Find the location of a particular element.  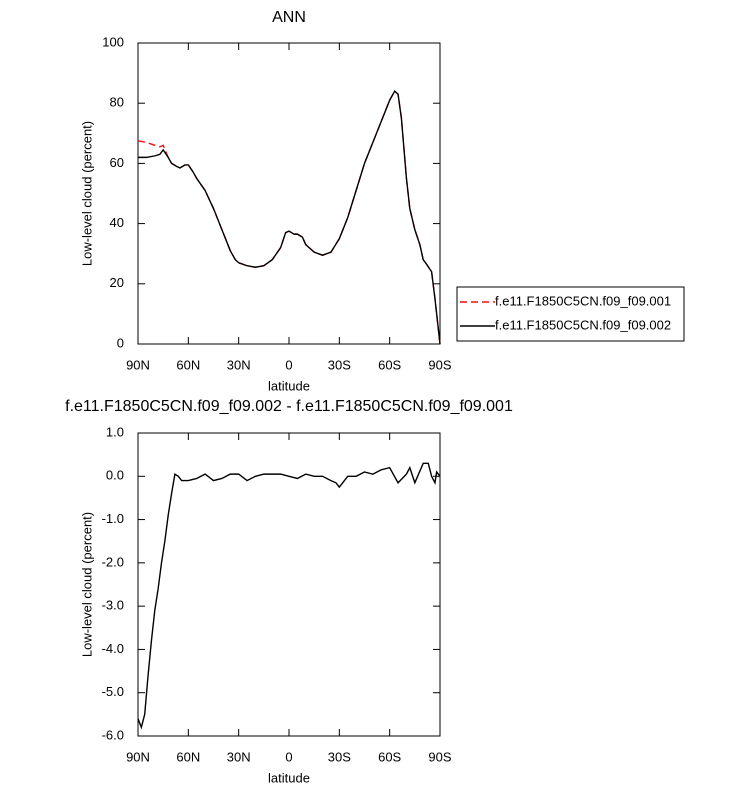

y-tick-label: -4.0 is located at coordinates (113, 648).